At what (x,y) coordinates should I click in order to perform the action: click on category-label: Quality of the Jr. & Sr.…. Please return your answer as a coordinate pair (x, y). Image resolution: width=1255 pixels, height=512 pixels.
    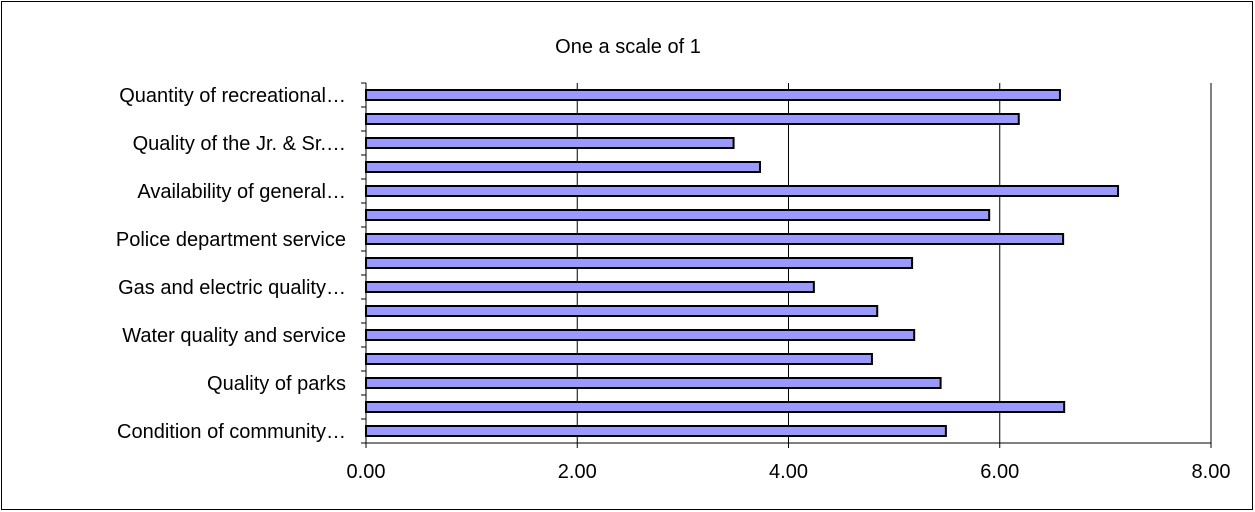
    Looking at the image, I should click on (239, 144).